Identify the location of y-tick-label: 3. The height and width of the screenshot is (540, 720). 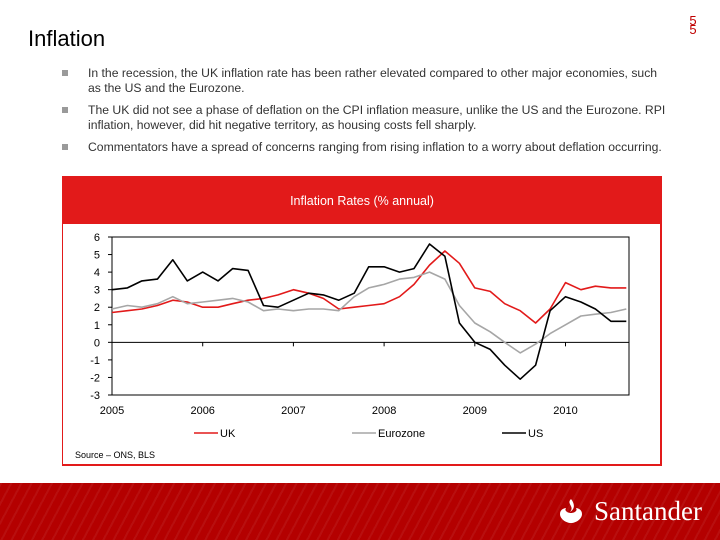
(97, 291).